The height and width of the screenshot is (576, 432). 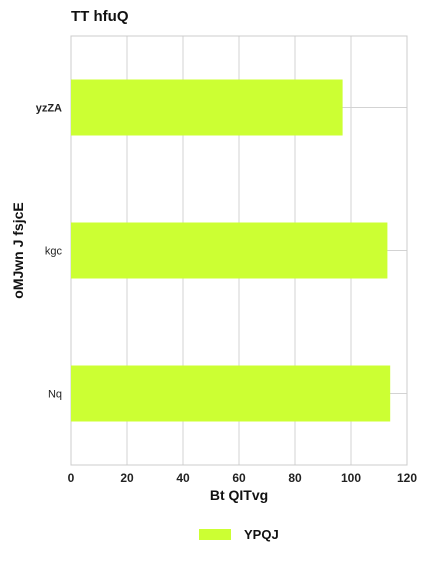 What do you see at coordinates (407, 478) in the screenshot?
I see `x-tick-label-120: 120` at bounding box center [407, 478].